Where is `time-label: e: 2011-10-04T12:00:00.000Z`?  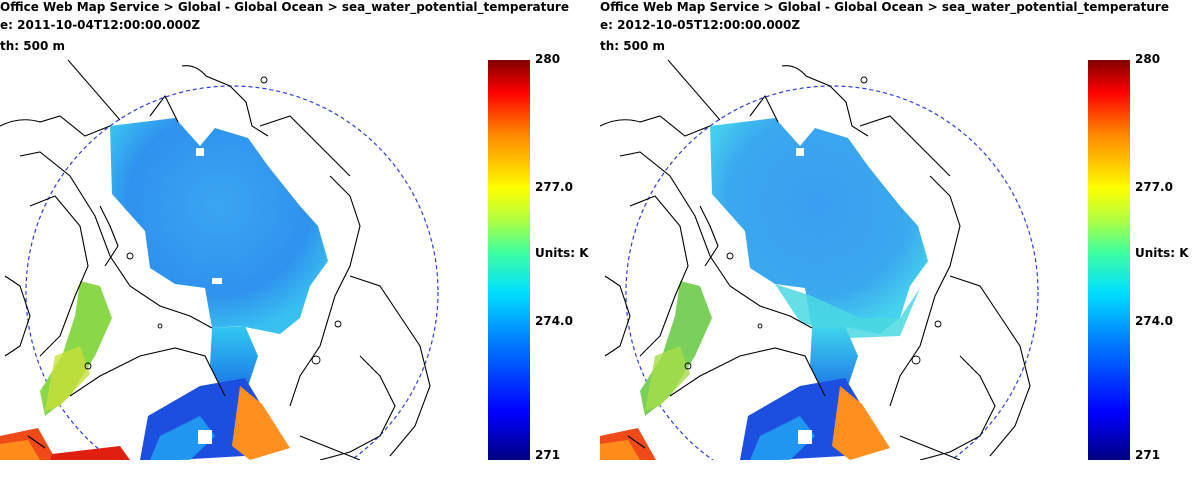
time-label: e: 2011-10-04T12:00:00.000Z is located at coordinates (100, 25).